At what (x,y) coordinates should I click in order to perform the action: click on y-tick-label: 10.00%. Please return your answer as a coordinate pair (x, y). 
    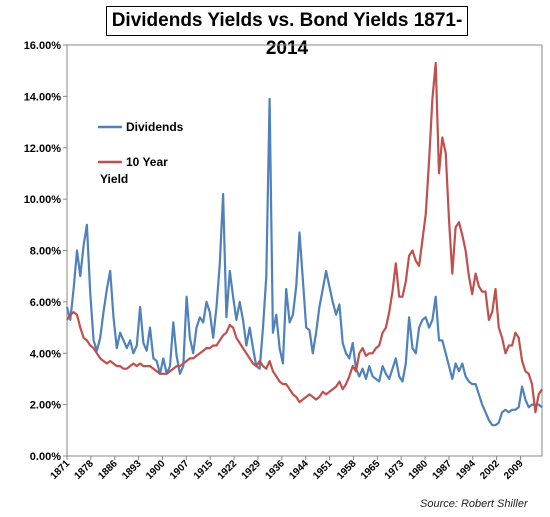
    Looking at the image, I should click on (43, 200).